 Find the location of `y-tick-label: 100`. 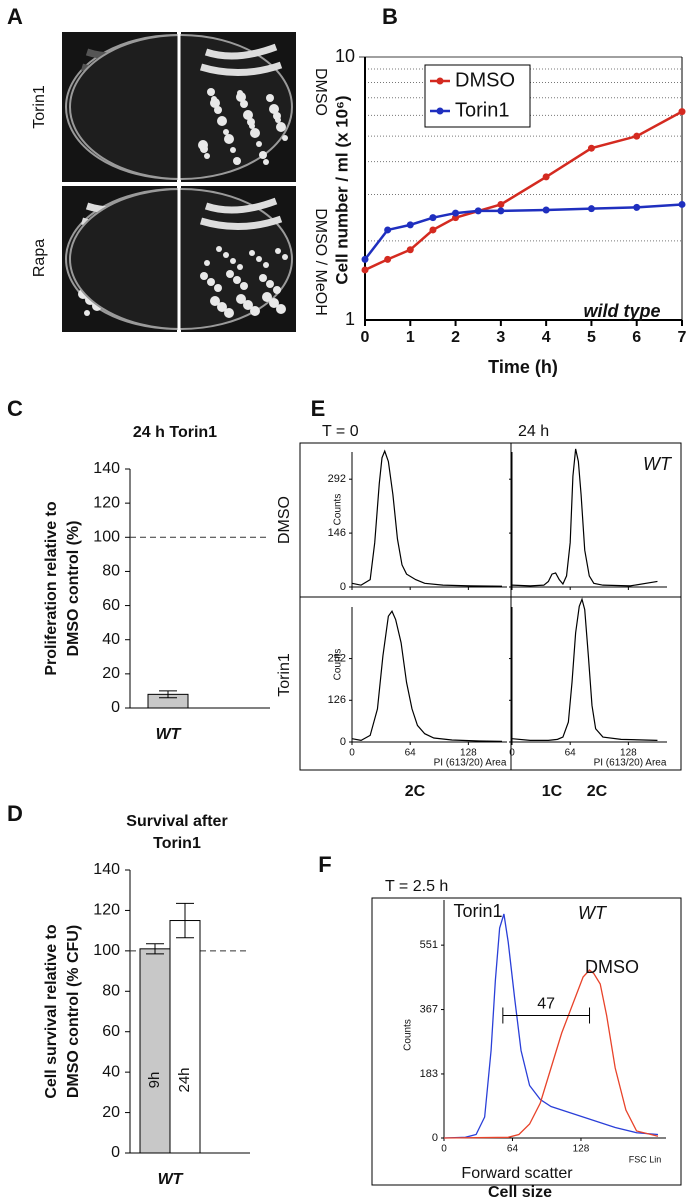

y-tick-label: 100 is located at coordinates (106, 537).